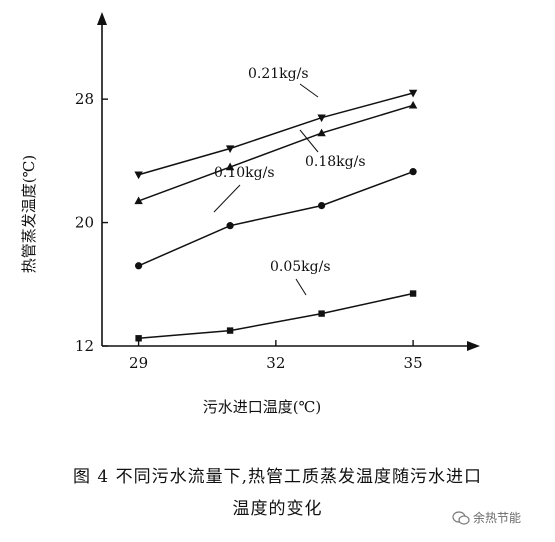  Describe the element at coordinates (497, 518) in the screenshot. I see `watermark-text: 余热节能` at that location.